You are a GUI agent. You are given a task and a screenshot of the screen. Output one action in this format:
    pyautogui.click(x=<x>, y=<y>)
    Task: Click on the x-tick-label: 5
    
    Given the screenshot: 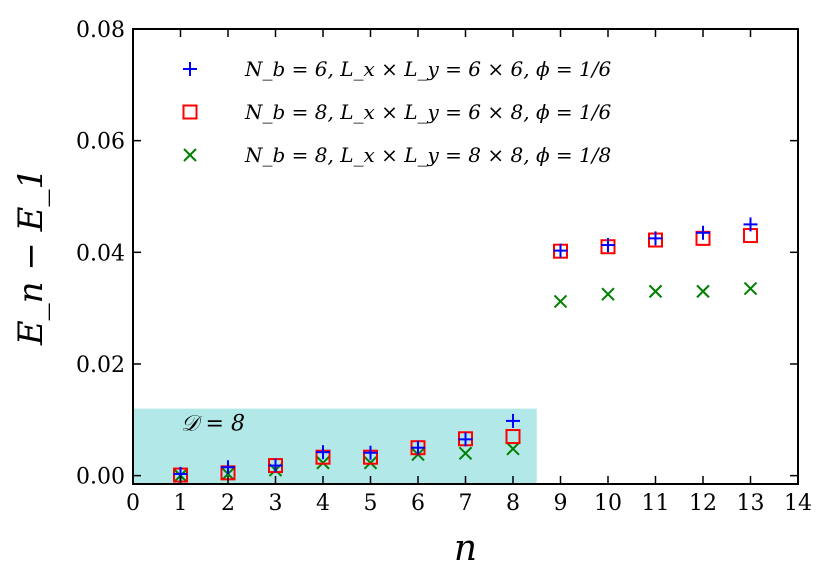 What is the action you would take?
    pyautogui.click(x=371, y=503)
    